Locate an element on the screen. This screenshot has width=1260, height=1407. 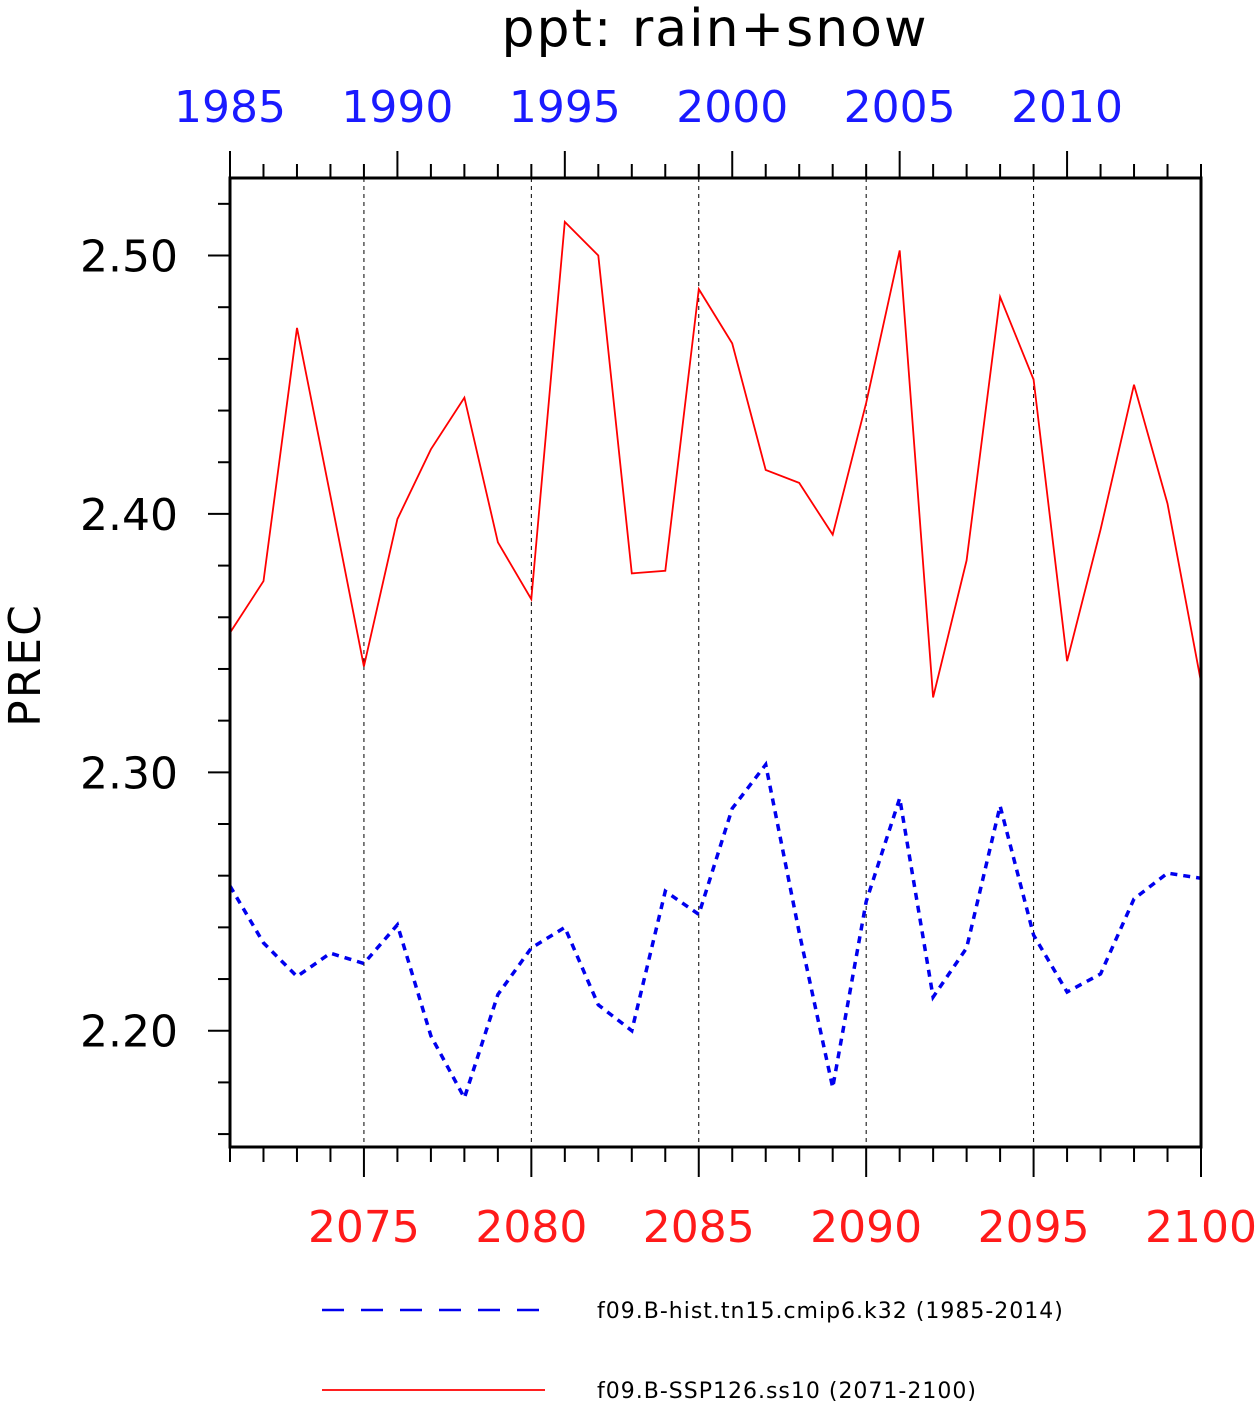
y-axis-label: PREC is located at coordinates (25, 665).